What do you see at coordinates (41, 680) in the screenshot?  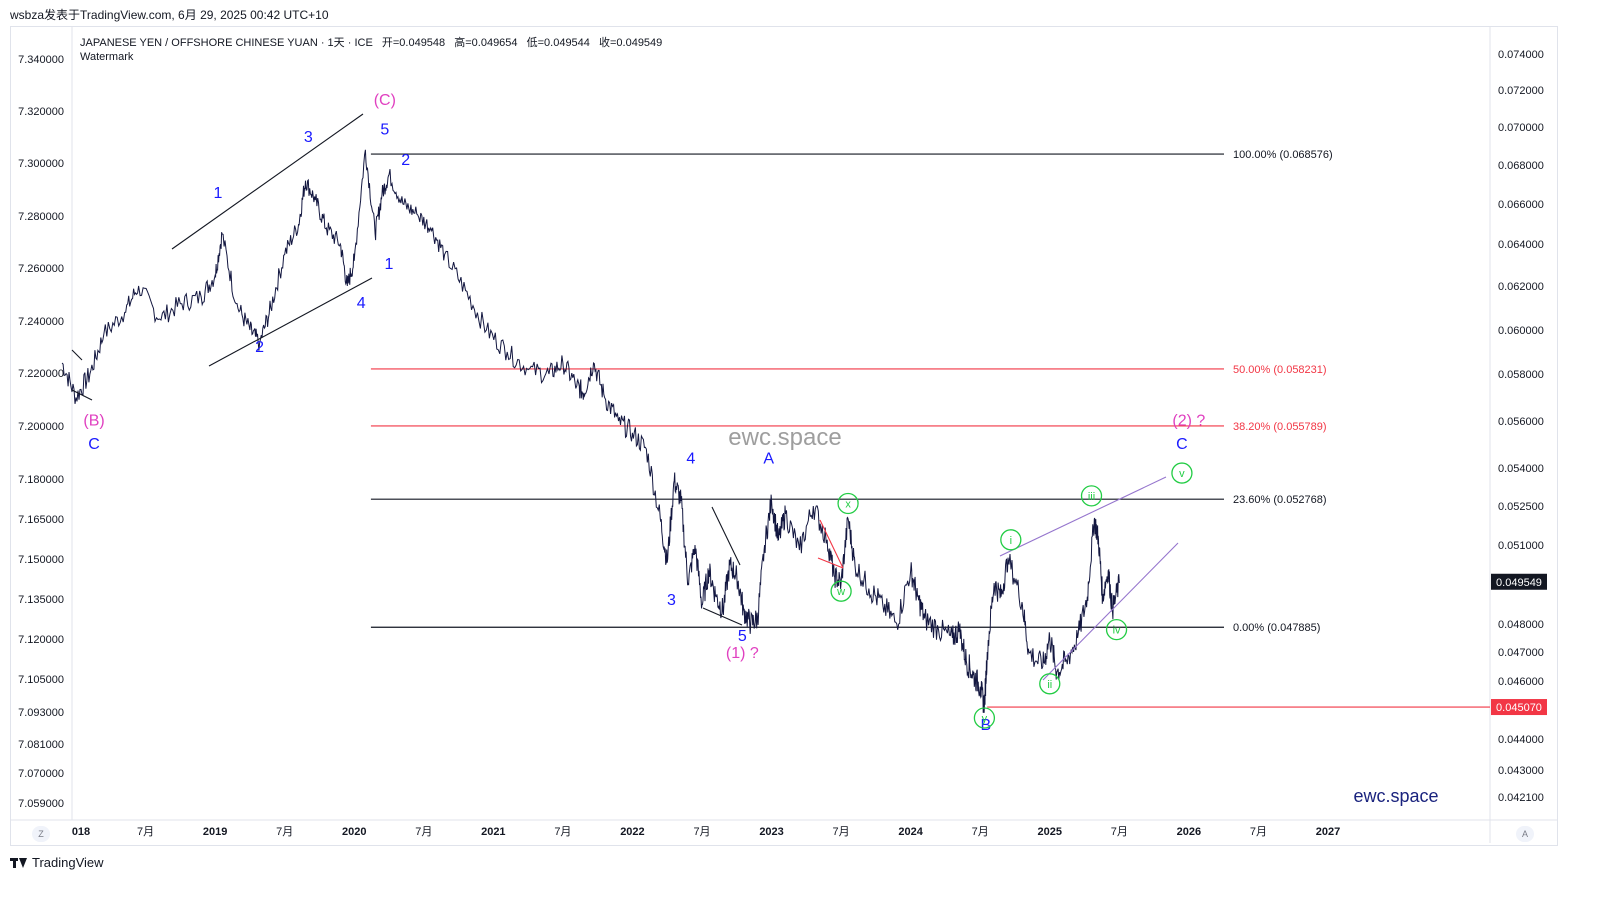 I see `left-axis-tick-label: 7.105000` at bounding box center [41, 680].